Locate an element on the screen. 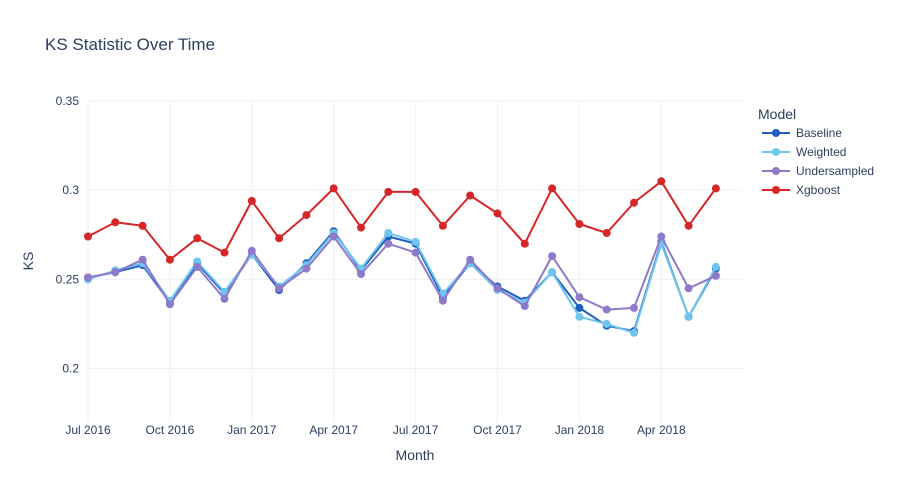 This screenshot has height=500, width=900. x-tick-label: Jul 2017 is located at coordinates (416, 430).